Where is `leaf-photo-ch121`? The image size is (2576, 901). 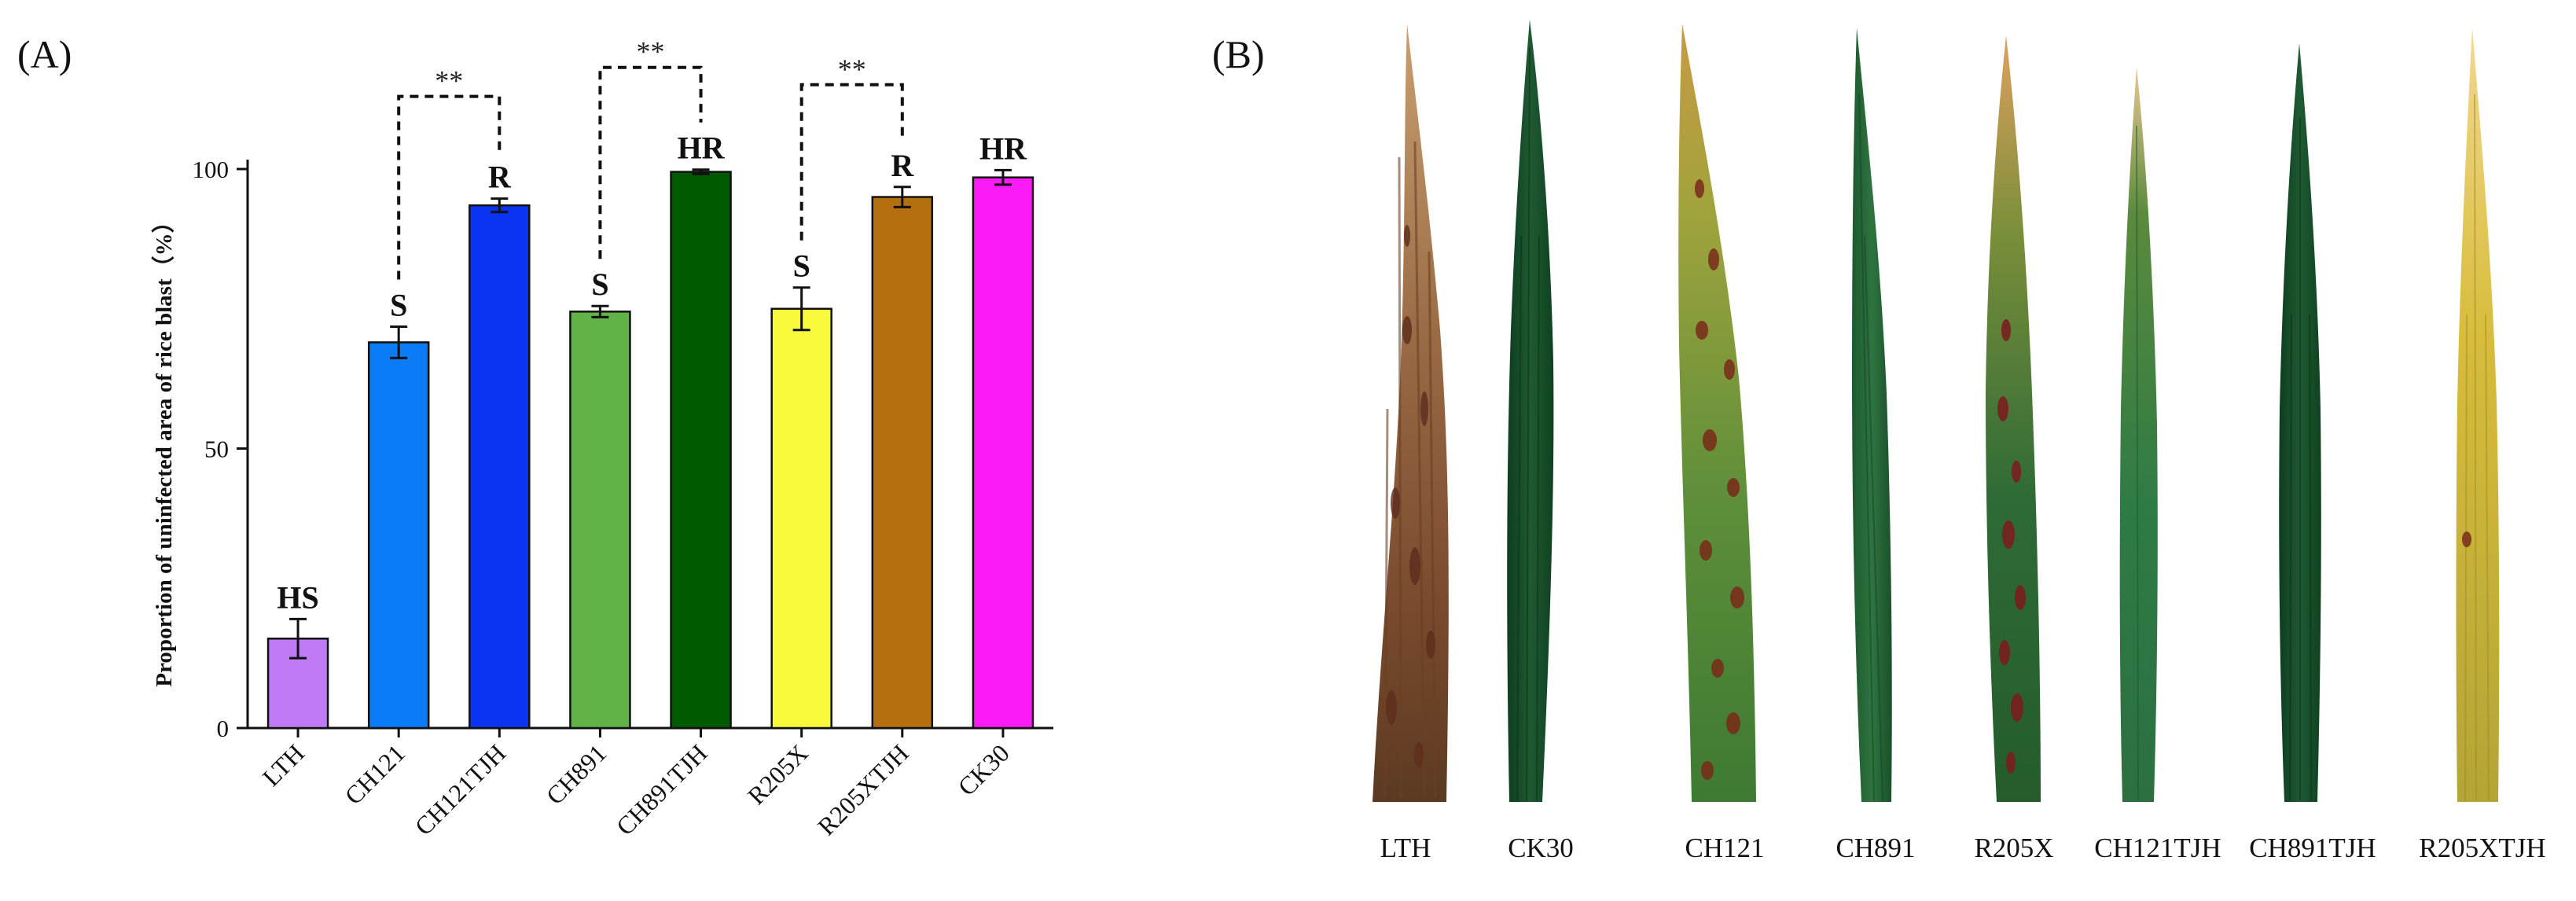 leaf-photo-ch121 is located at coordinates (1717, 413).